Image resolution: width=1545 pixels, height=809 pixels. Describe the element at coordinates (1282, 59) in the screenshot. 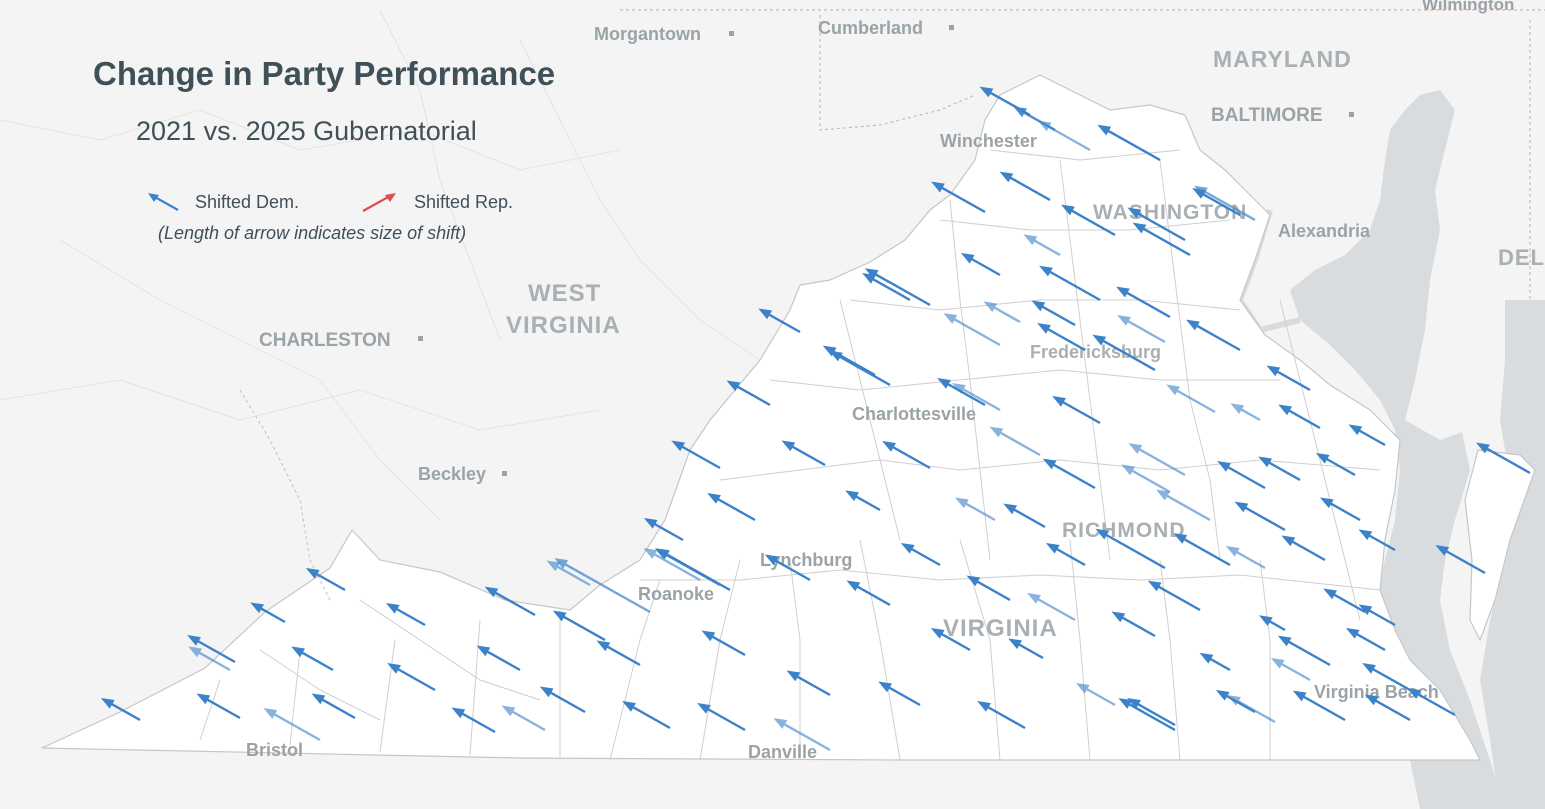

I see `state-label-maryland: MARYLAND` at that location.